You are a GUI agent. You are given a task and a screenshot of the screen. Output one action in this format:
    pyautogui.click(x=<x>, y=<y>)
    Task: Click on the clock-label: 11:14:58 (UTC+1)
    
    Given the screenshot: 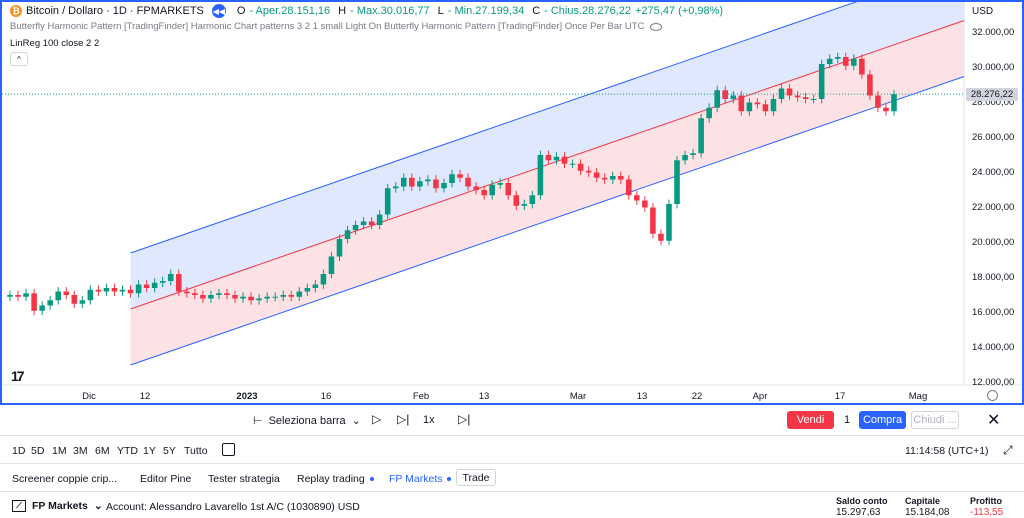 What is the action you would take?
    pyautogui.click(x=947, y=451)
    